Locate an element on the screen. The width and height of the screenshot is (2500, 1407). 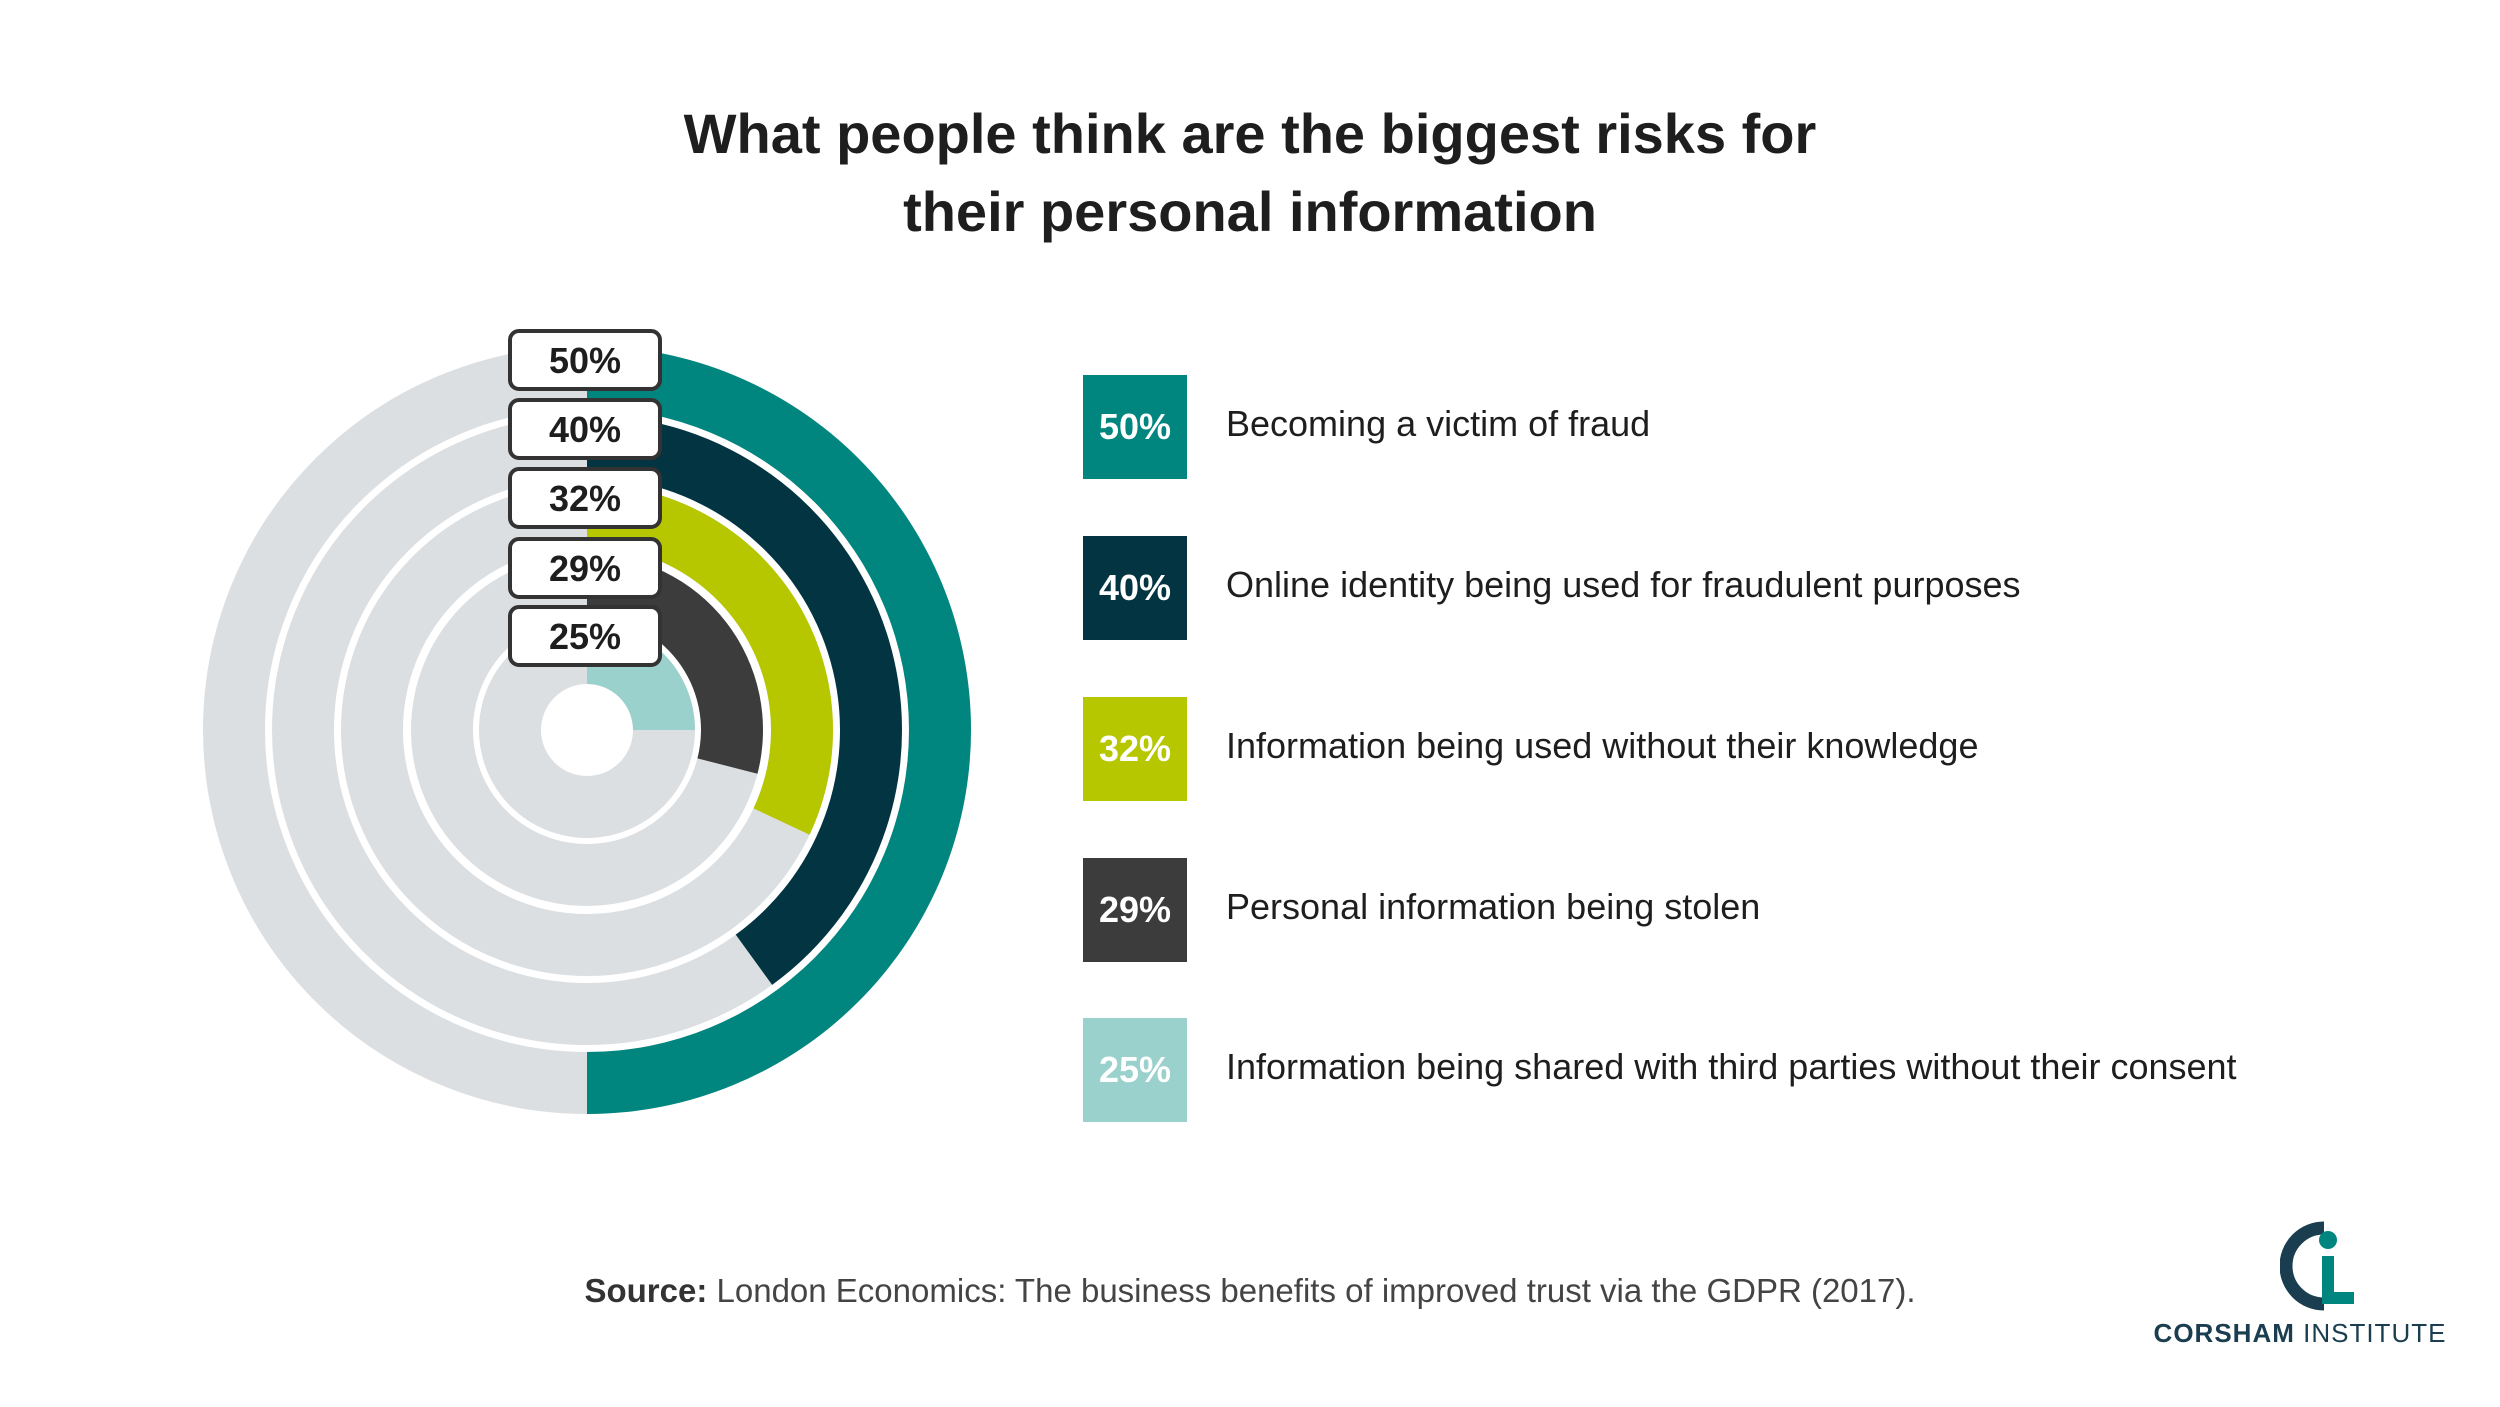
value-label-text: 40% is located at coordinates (585, 429).